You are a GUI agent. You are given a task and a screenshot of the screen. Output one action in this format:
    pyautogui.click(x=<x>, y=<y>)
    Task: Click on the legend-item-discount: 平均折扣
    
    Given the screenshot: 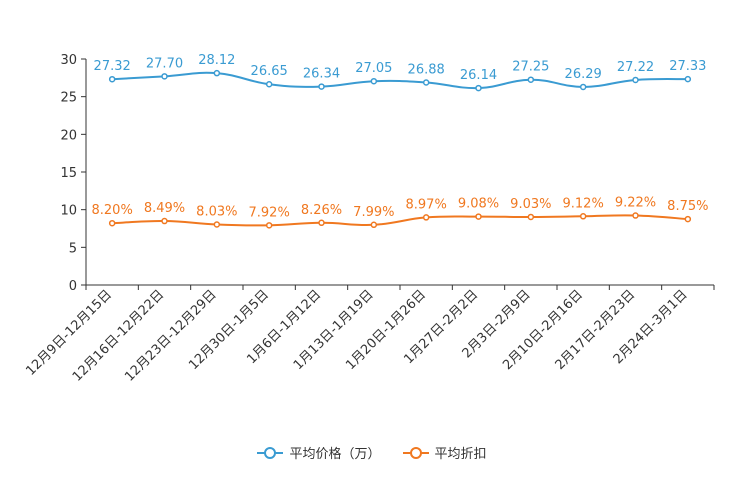 What is the action you would take?
    pyautogui.click(x=444, y=452)
    